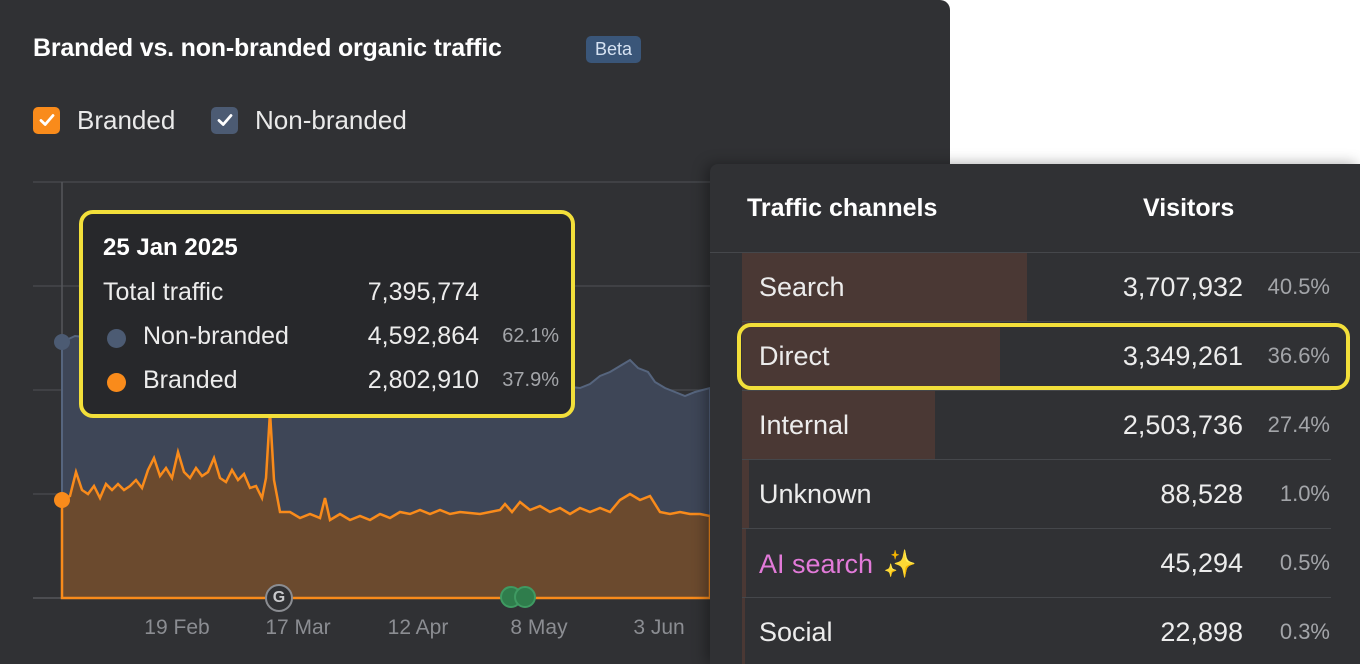 Image resolution: width=1360 pixels, height=664 pixels. Describe the element at coordinates (802, 287) in the screenshot. I see `channel-label: Search` at that location.